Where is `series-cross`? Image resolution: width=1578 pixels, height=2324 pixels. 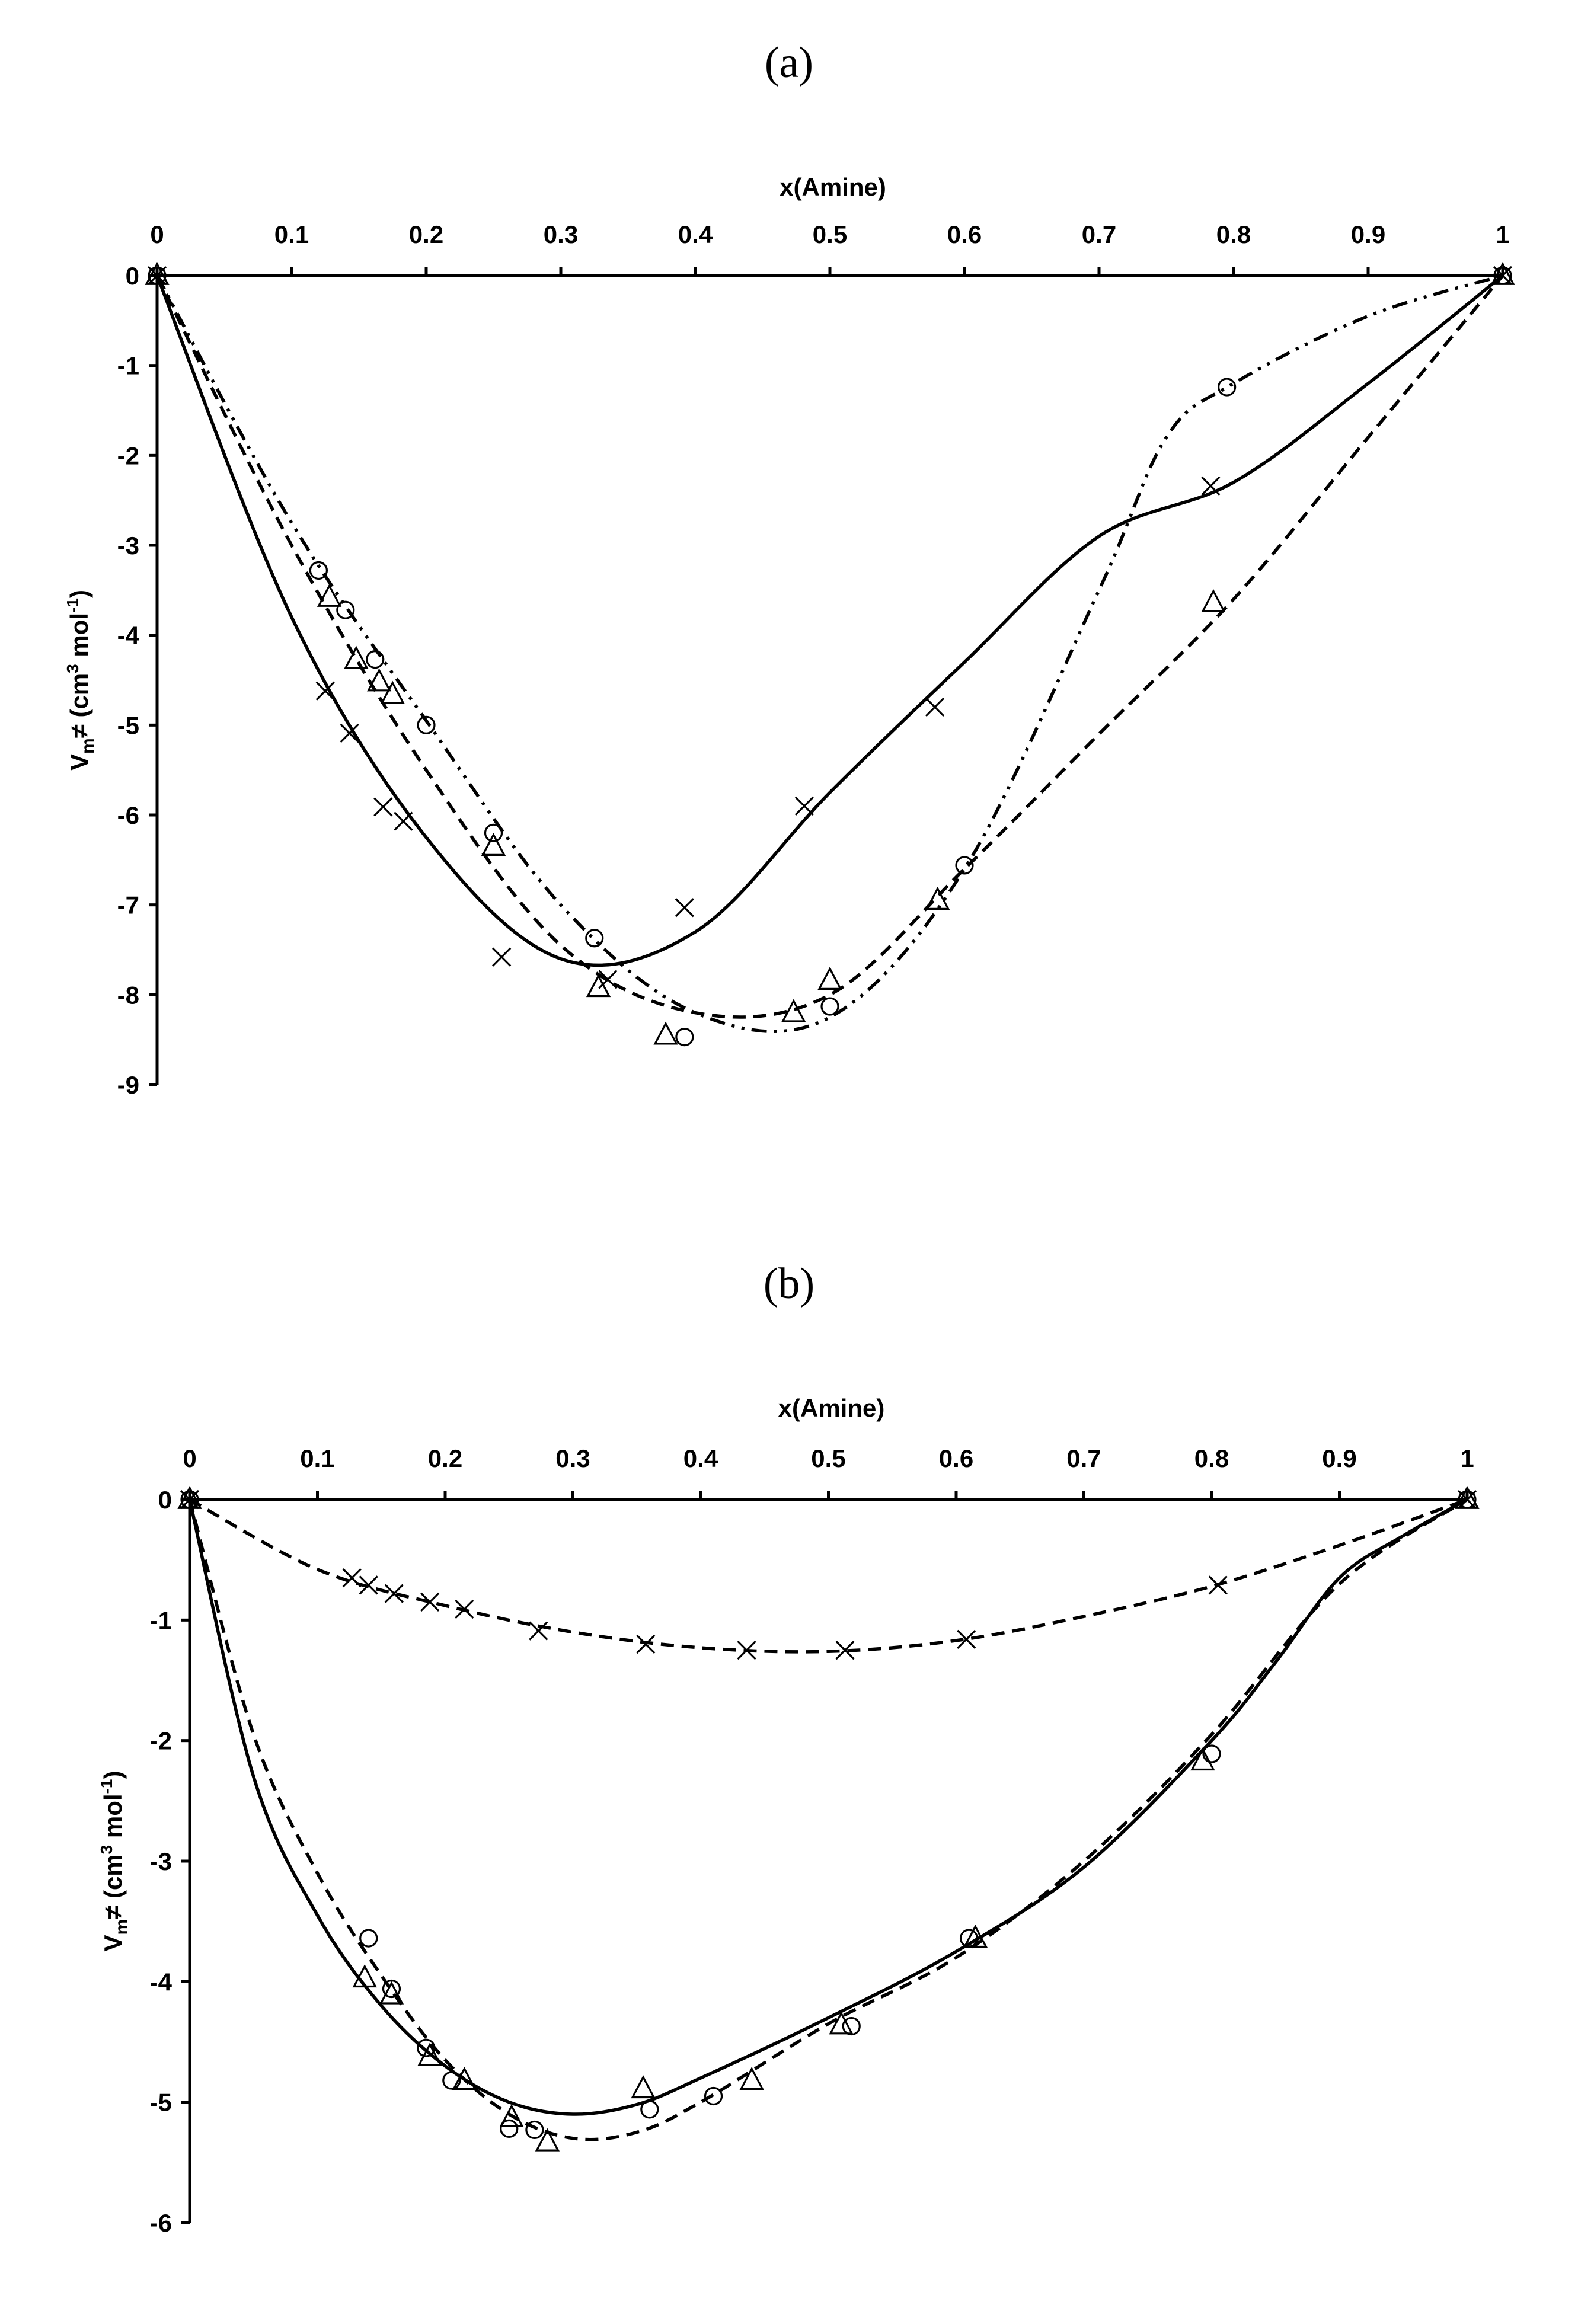
series-cross is located at coordinates (828, 1574).